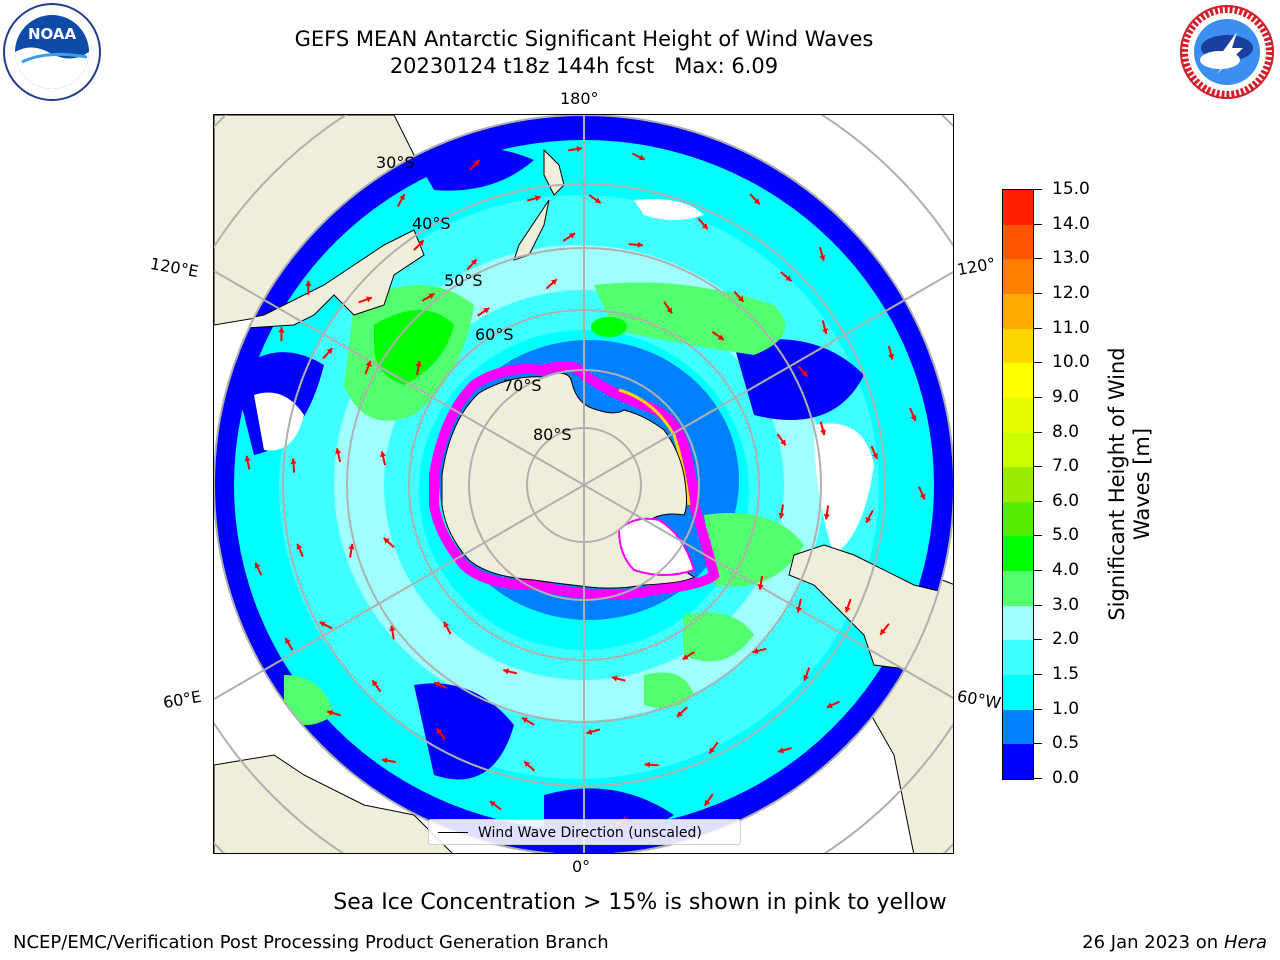  Describe the element at coordinates (1066, 778) in the screenshot. I see `colorbar-tick-label: 0.0` at that location.